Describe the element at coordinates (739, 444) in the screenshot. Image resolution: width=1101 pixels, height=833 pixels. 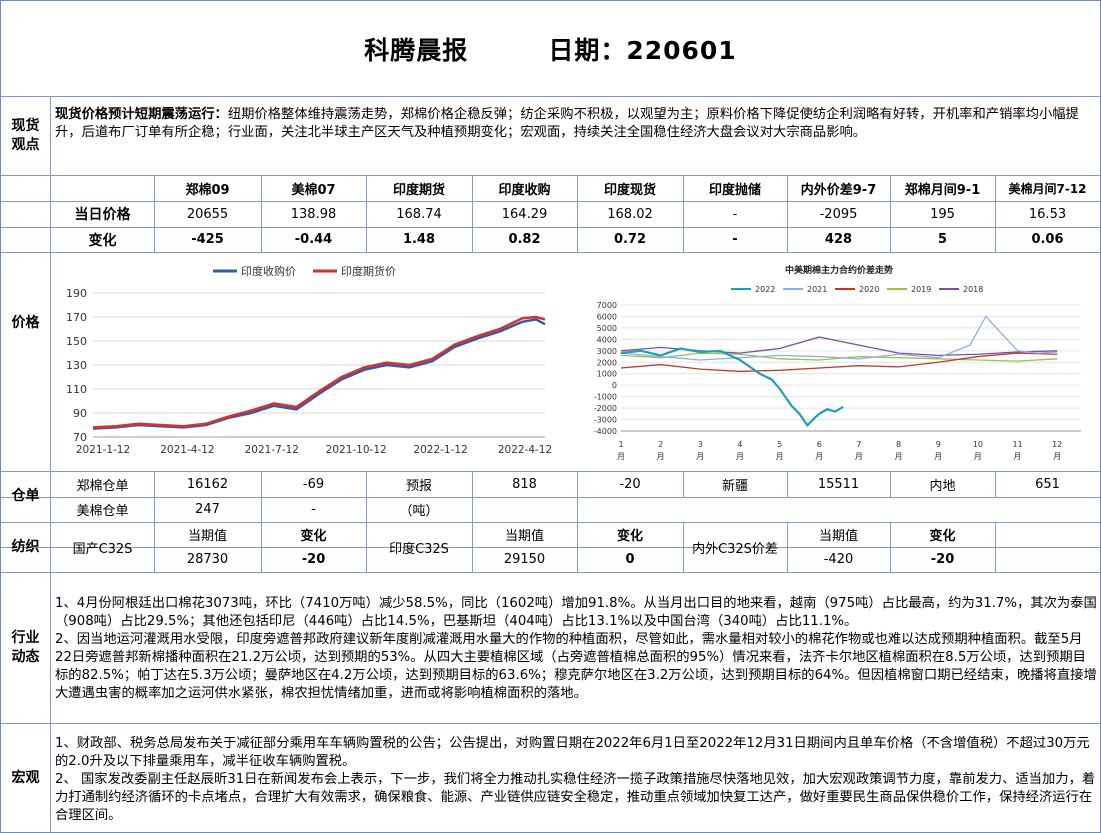
I see `x-tick-label: 4` at that location.